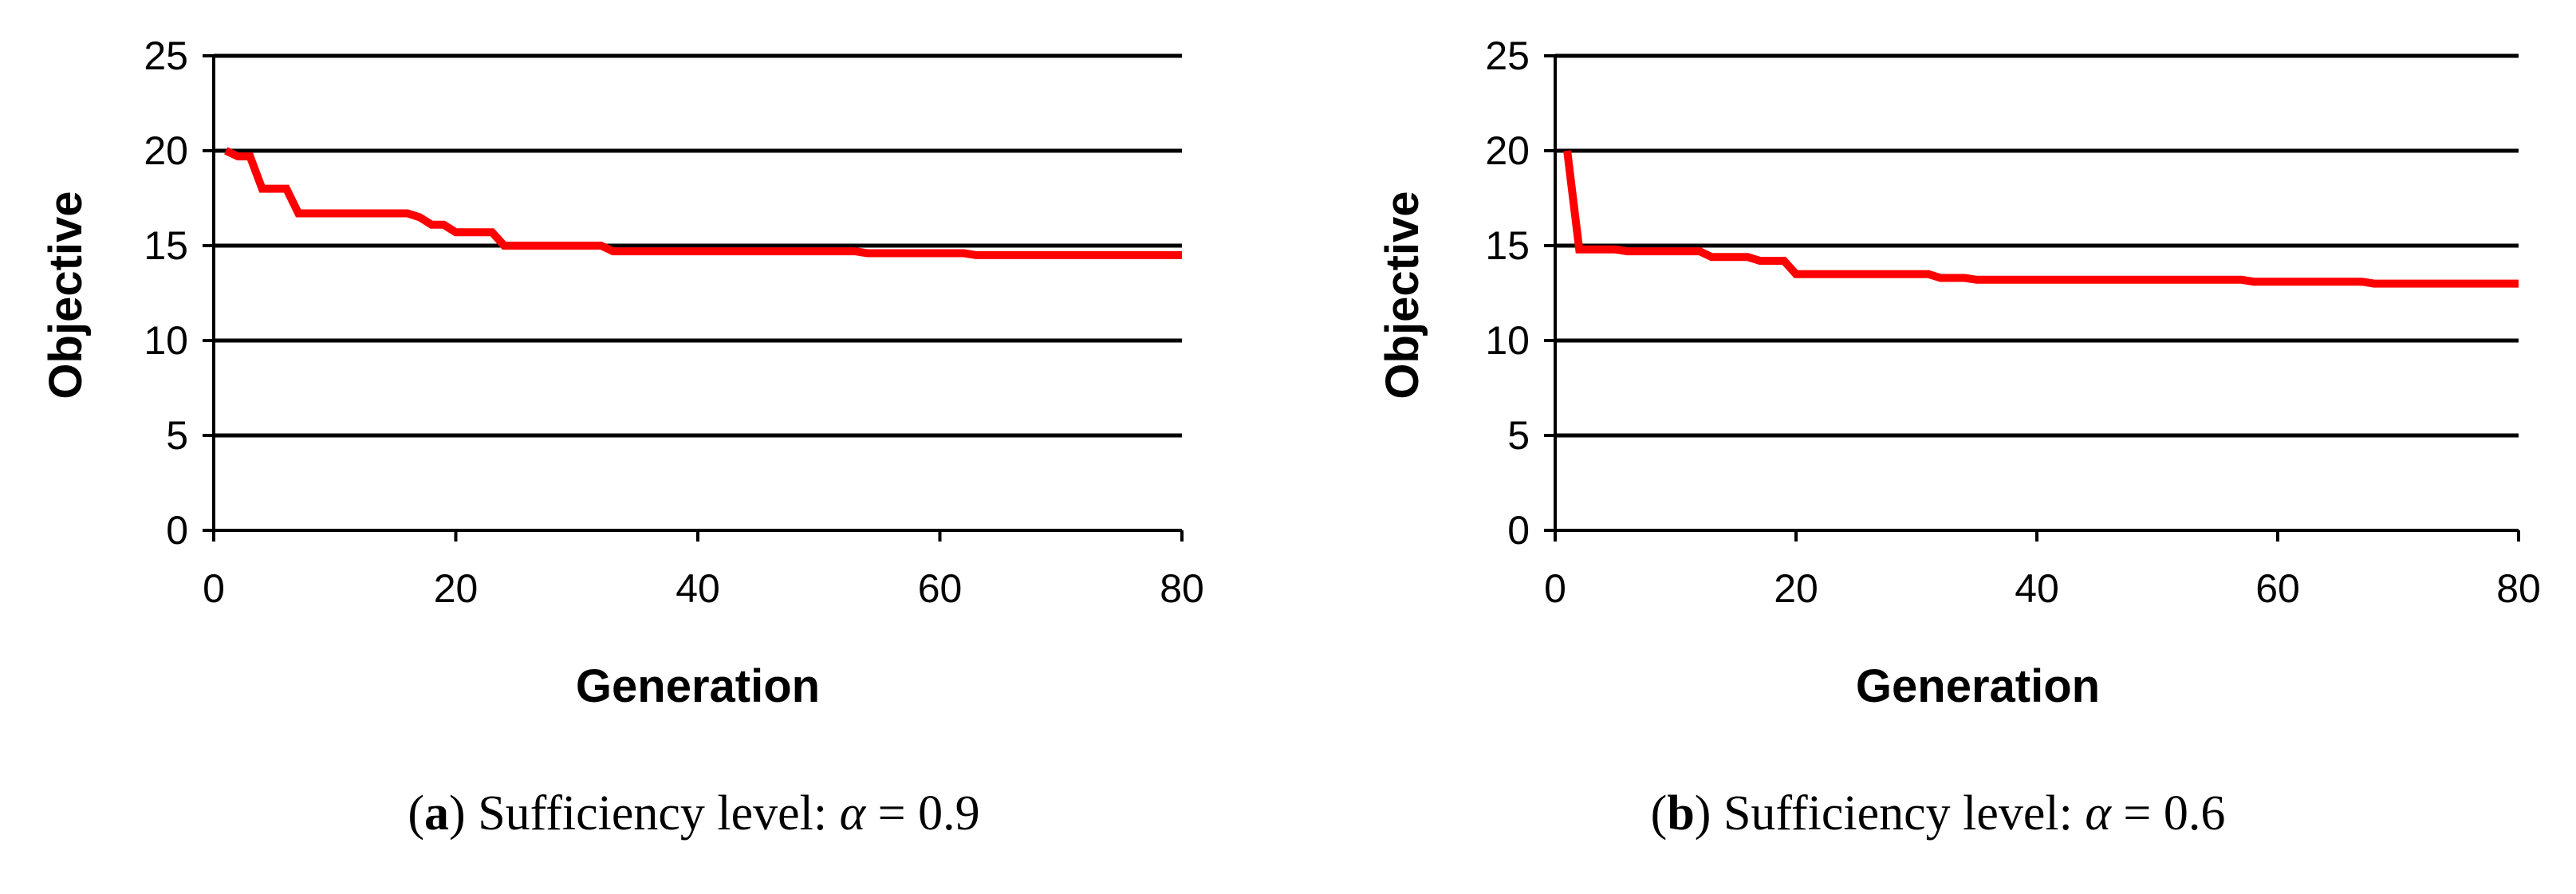  I want to click on caption-a: (a) Sufficiency level: α = 0.9, so click(694, 813).